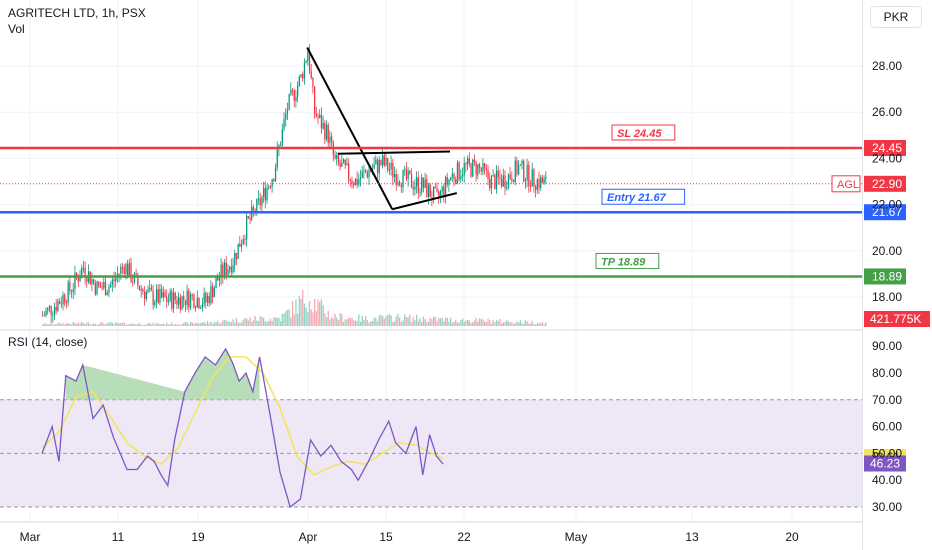 The width and height of the screenshot is (932, 550). I want to click on rsi-line, so click(242, 428).